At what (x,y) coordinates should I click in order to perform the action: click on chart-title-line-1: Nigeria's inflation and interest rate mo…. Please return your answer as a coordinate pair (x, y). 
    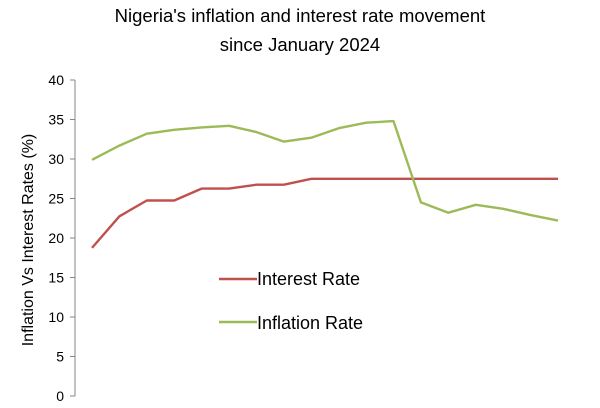
    Looking at the image, I should click on (300, 15).